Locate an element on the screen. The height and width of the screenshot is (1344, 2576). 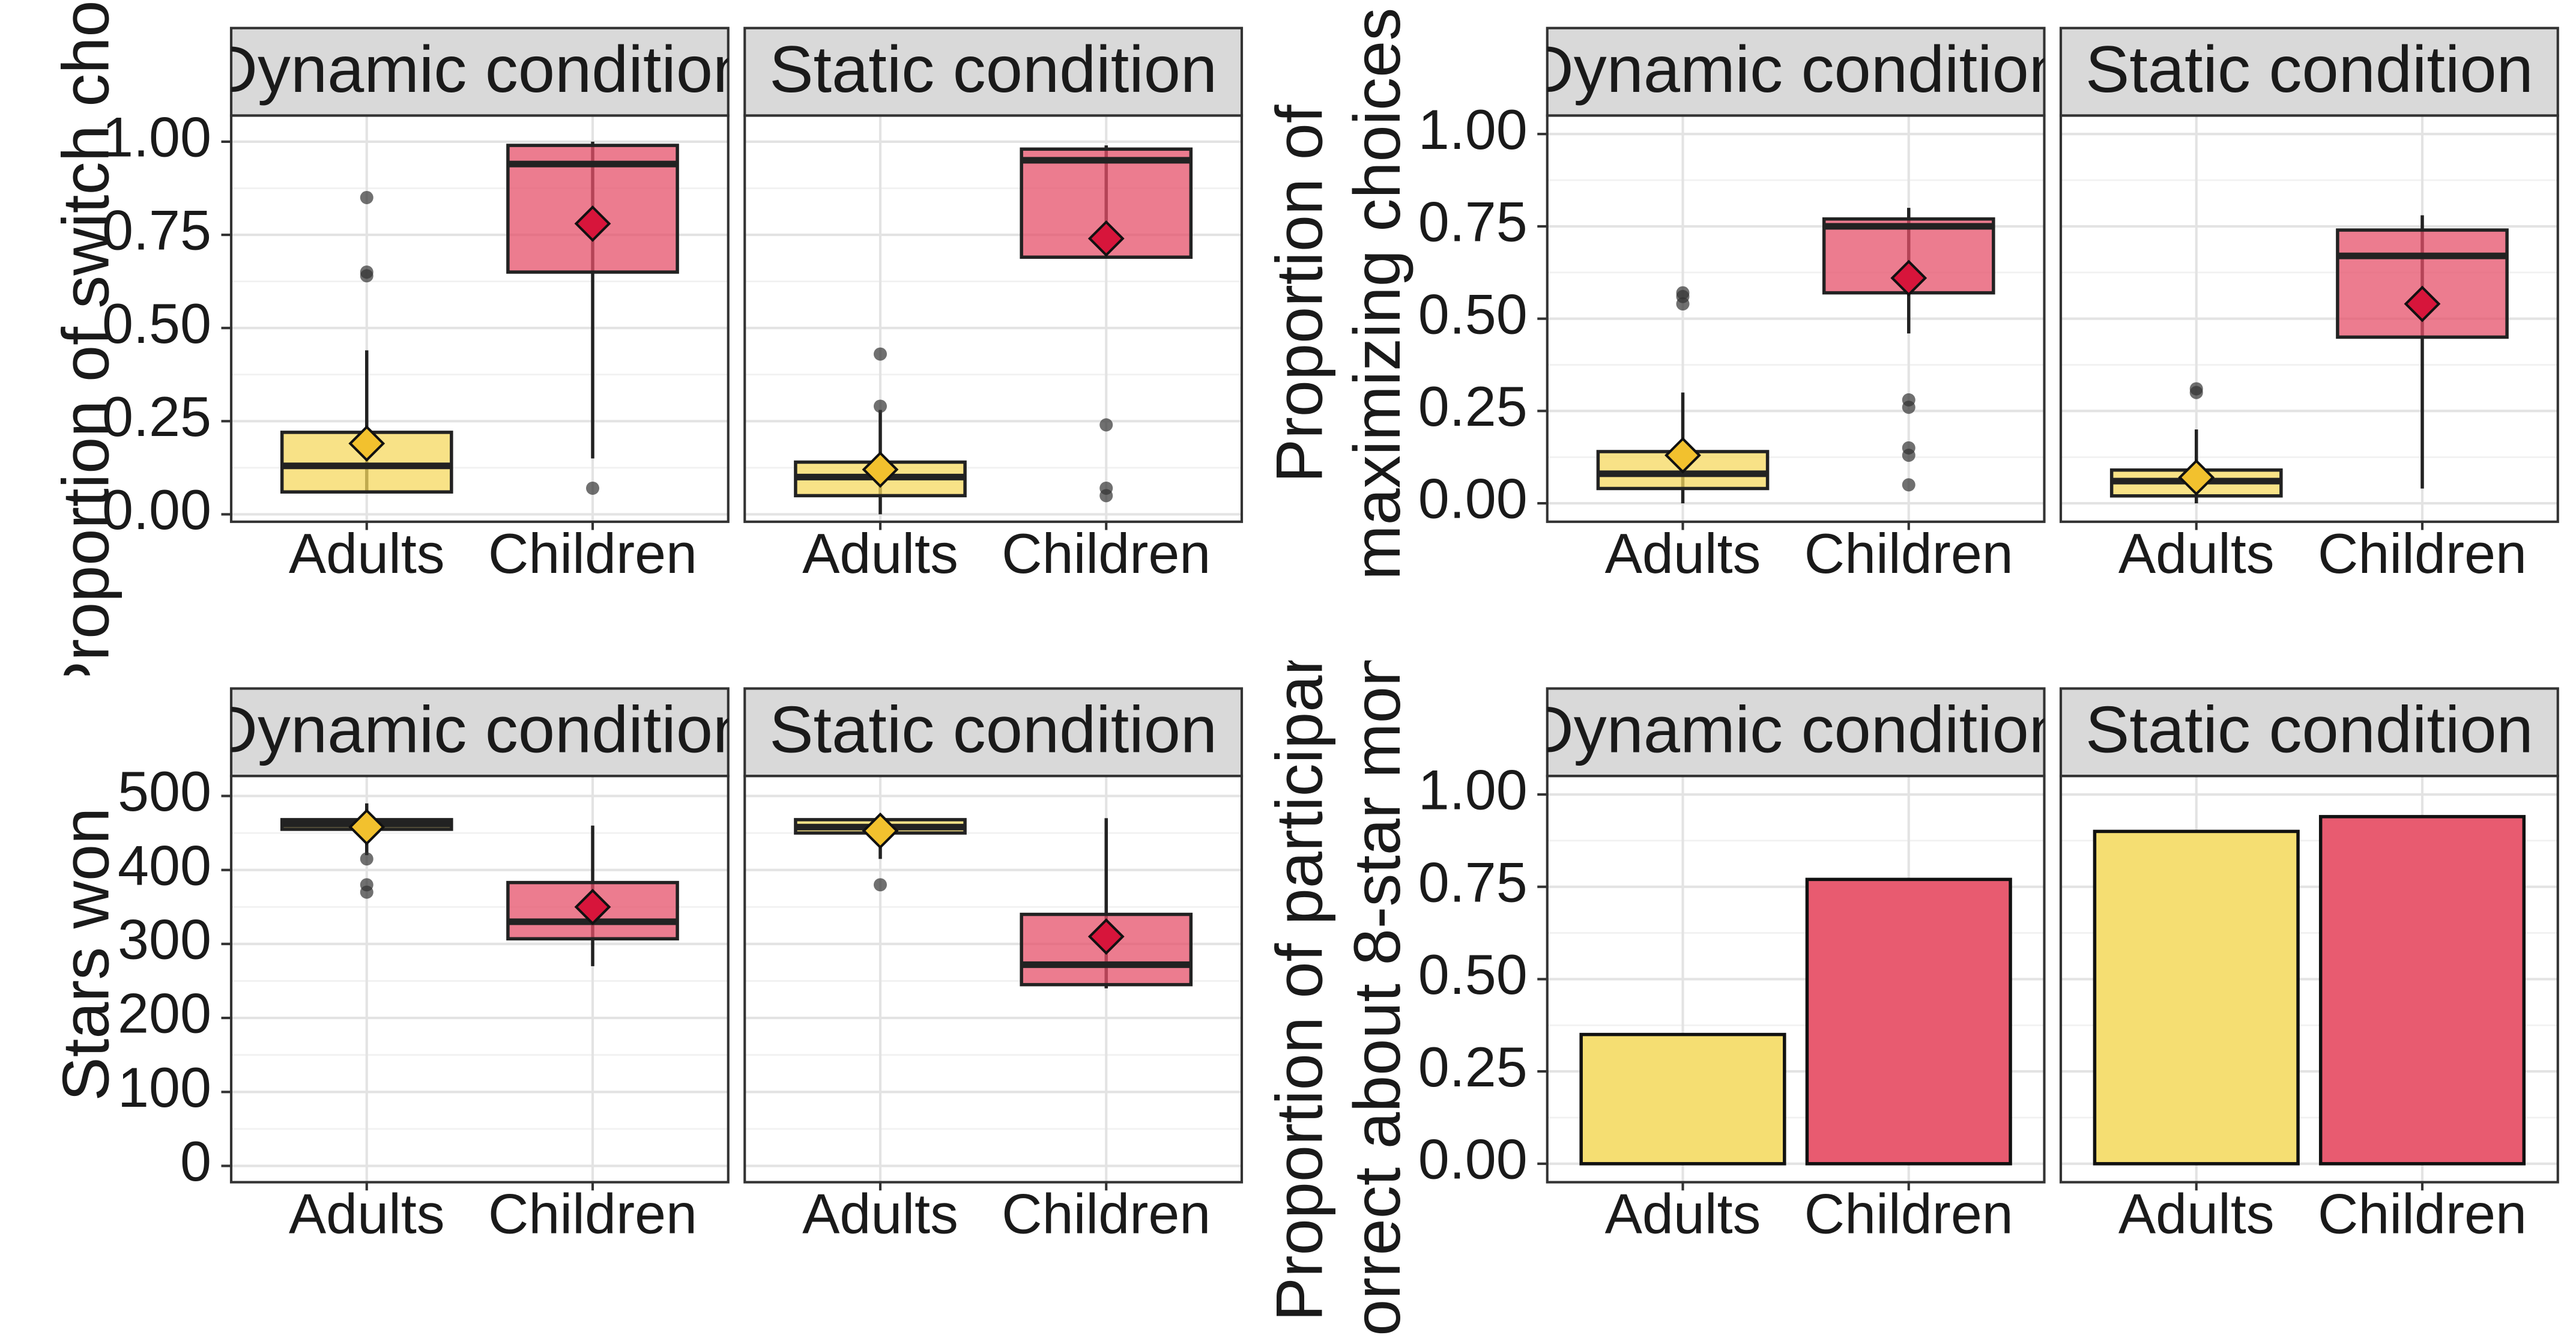
y-axis-title: Proportion of is located at coordinates (1300, 293).